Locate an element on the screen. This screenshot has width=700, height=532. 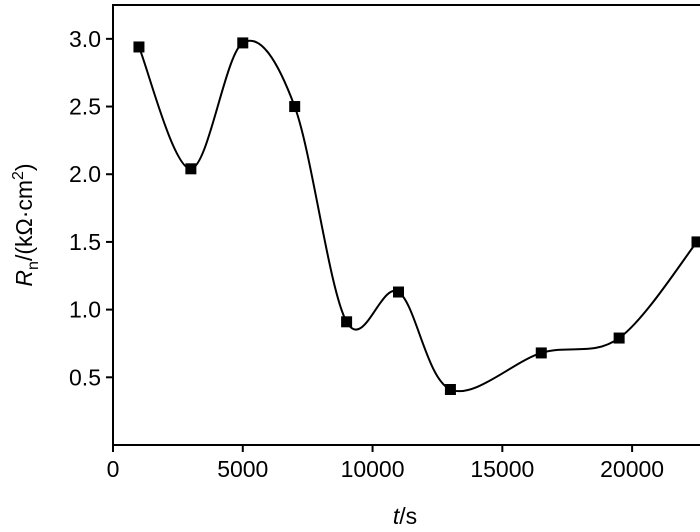
y-tick-label: 1.5 is located at coordinates (85, 242).